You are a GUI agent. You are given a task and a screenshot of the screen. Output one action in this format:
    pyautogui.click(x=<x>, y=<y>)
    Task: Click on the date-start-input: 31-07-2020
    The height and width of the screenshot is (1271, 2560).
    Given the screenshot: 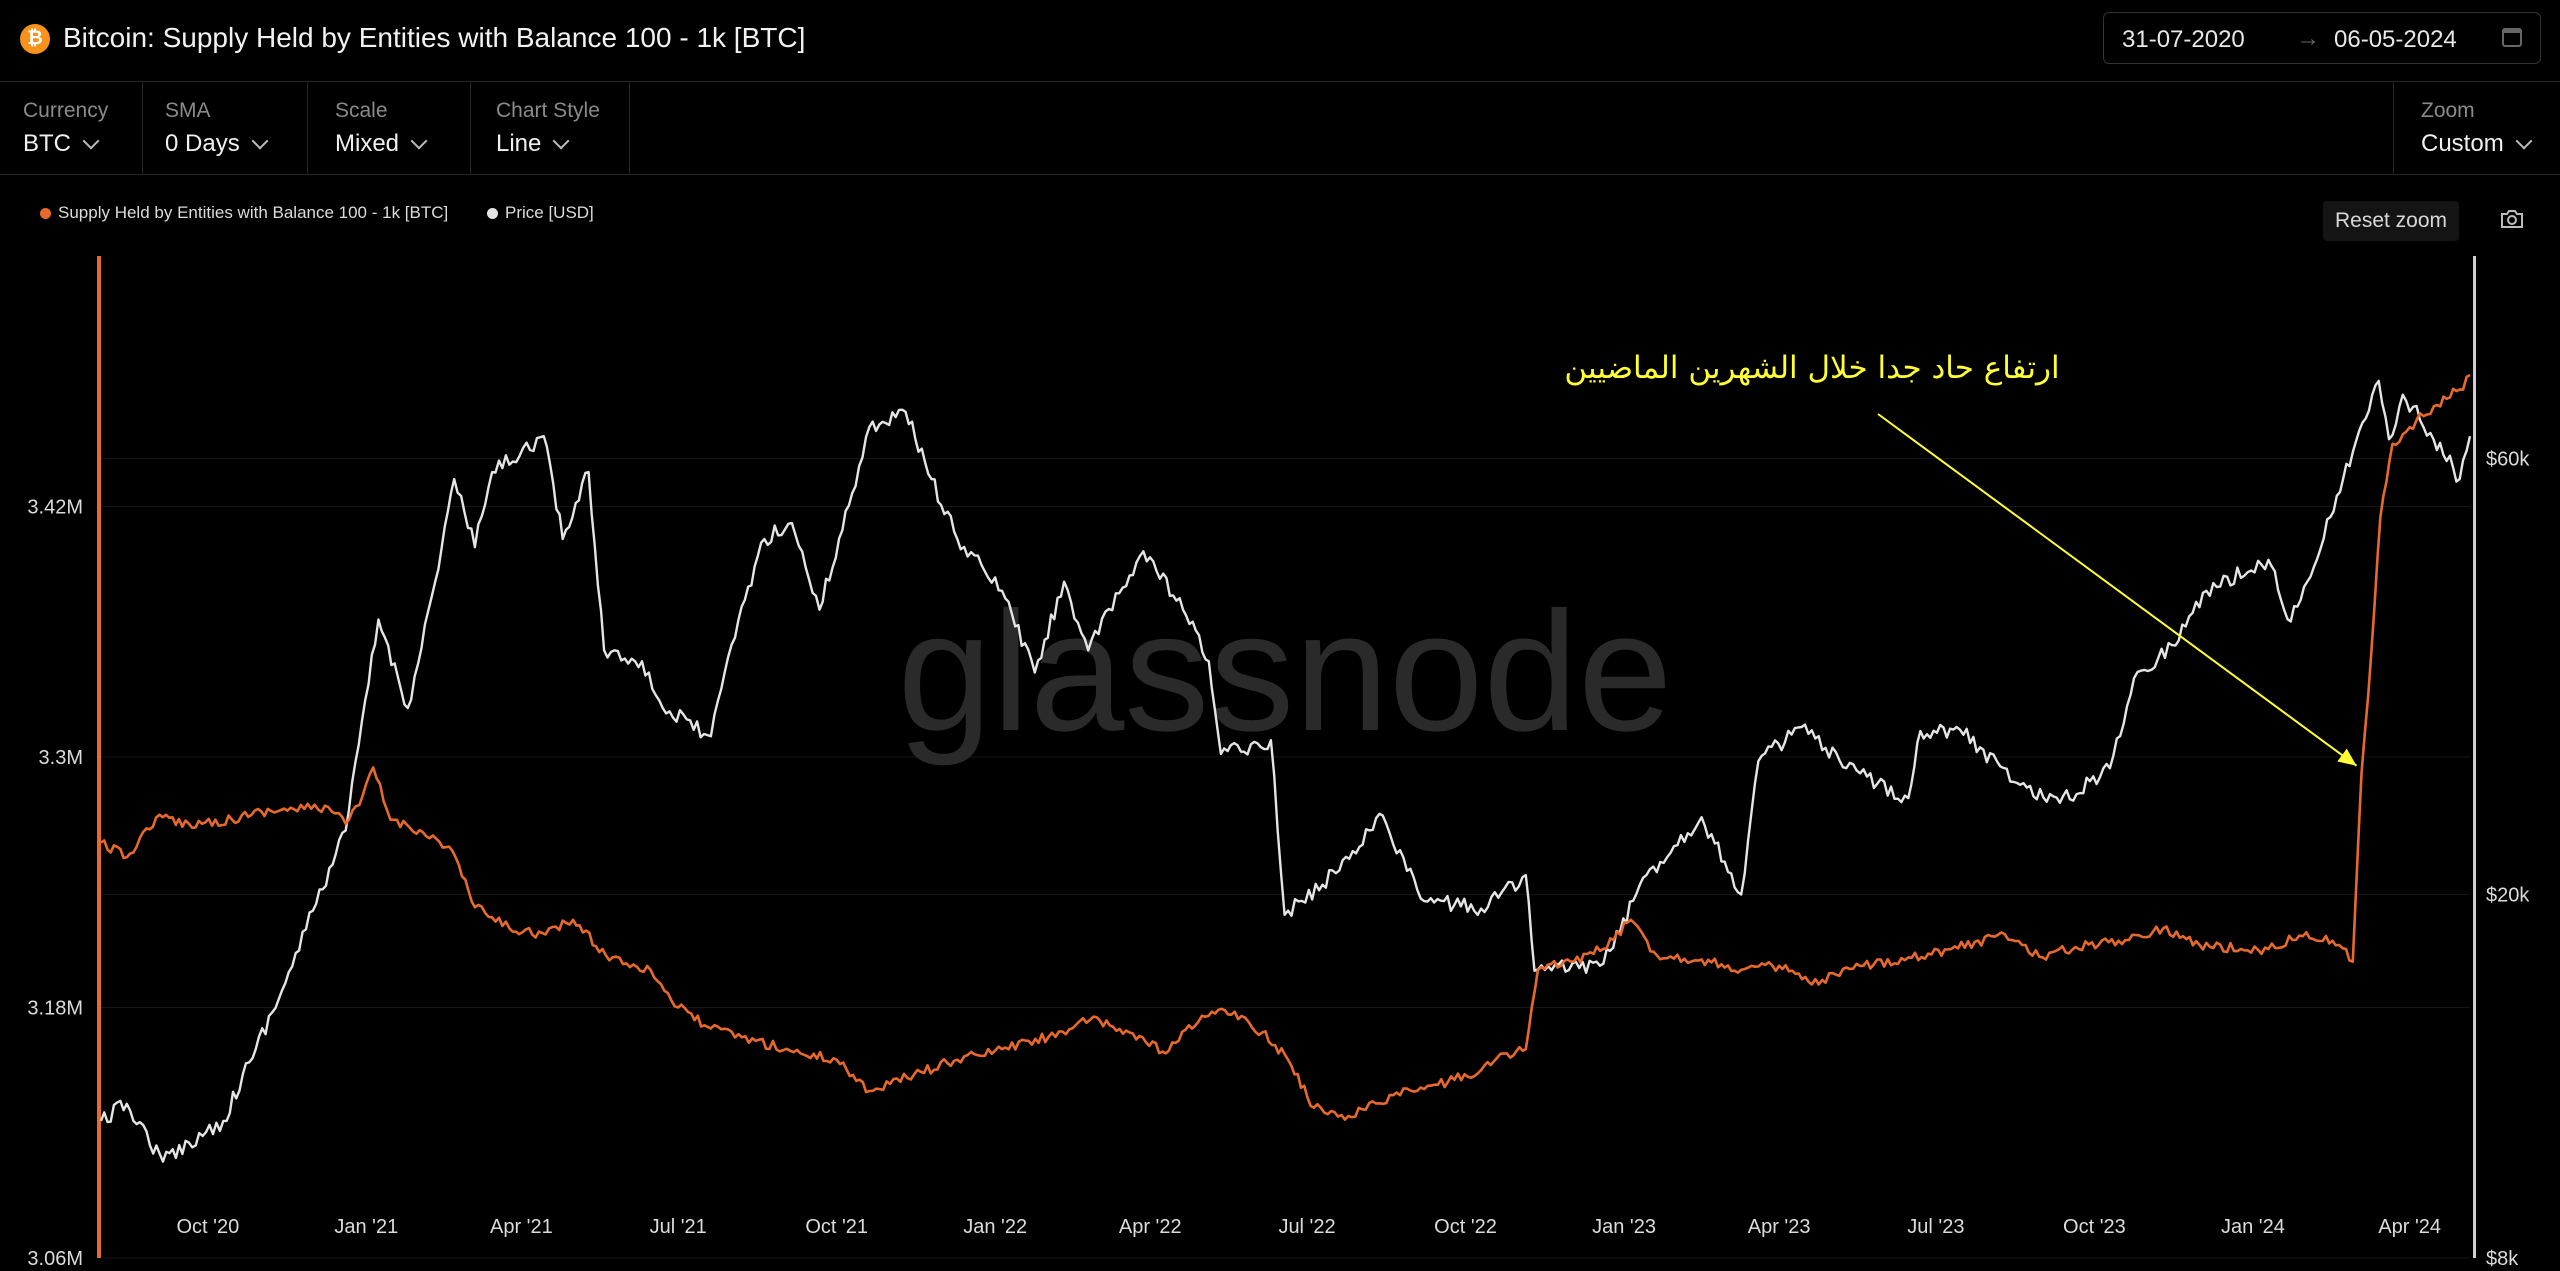 What is the action you would take?
    pyautogui.click(x=2183, y=39)
    